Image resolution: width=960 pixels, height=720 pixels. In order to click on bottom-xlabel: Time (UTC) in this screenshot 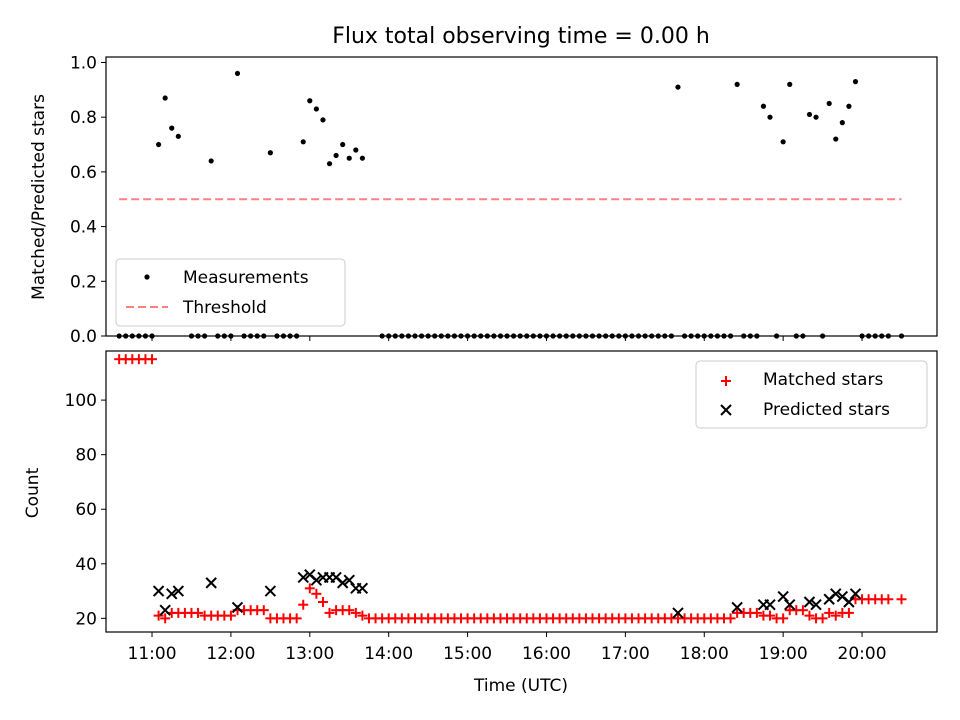, I will do `click(520, 686)`.